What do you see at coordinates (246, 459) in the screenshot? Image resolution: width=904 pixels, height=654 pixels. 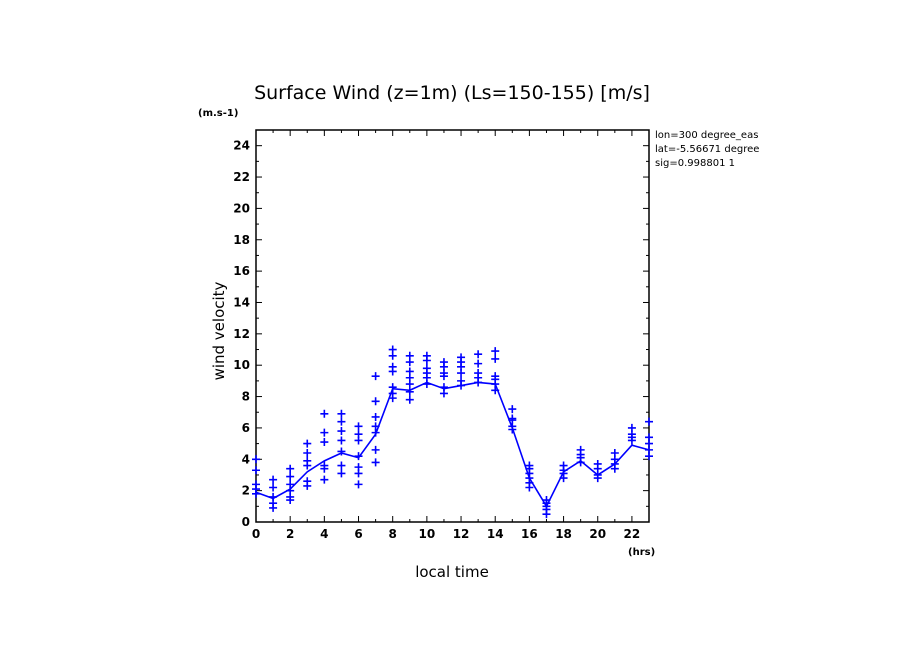 I see `y-tick-label: 4` at bounding box center [246, 459].